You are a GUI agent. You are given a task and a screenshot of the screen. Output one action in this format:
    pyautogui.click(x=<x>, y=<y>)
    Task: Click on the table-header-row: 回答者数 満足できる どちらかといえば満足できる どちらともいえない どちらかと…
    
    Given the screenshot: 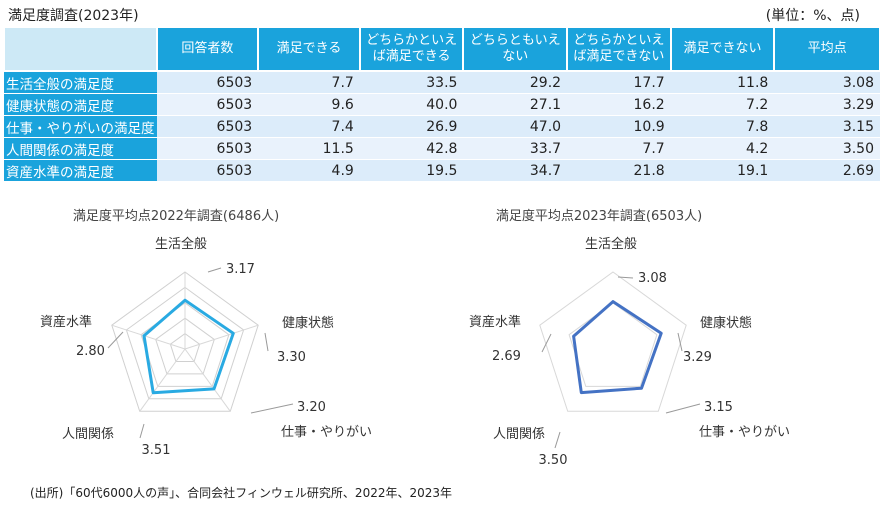 What is the action you would take?
    pyautogui.click(x=442, y=49)
    